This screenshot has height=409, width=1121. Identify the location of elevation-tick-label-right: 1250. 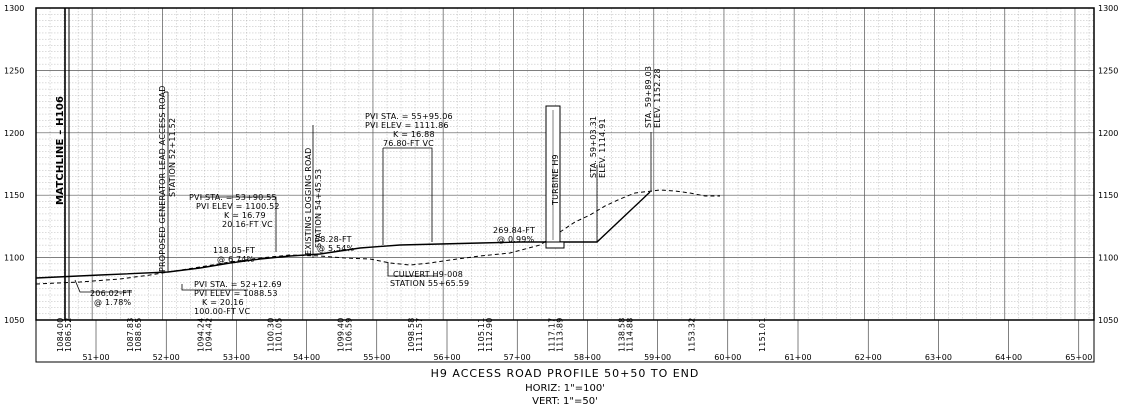
(1108, 70).